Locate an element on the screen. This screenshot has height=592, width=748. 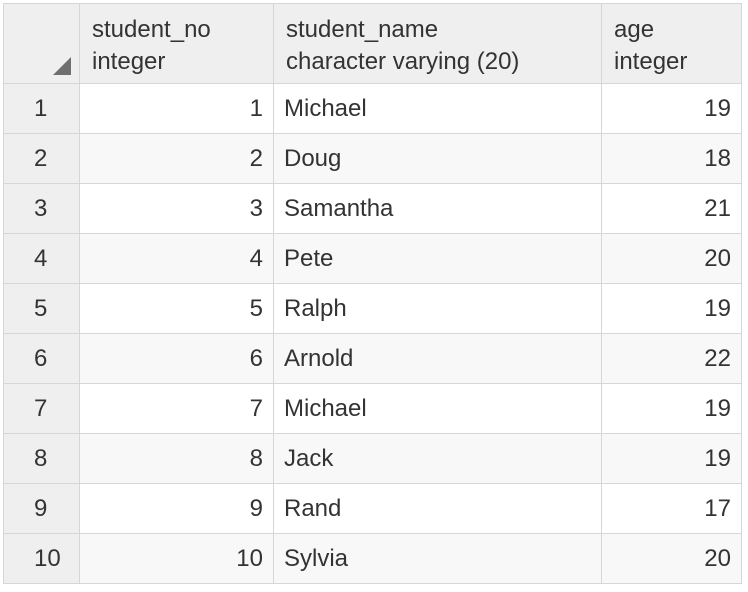
table-row: 9 9 Rand 17 is located at coordinates (372, 508).